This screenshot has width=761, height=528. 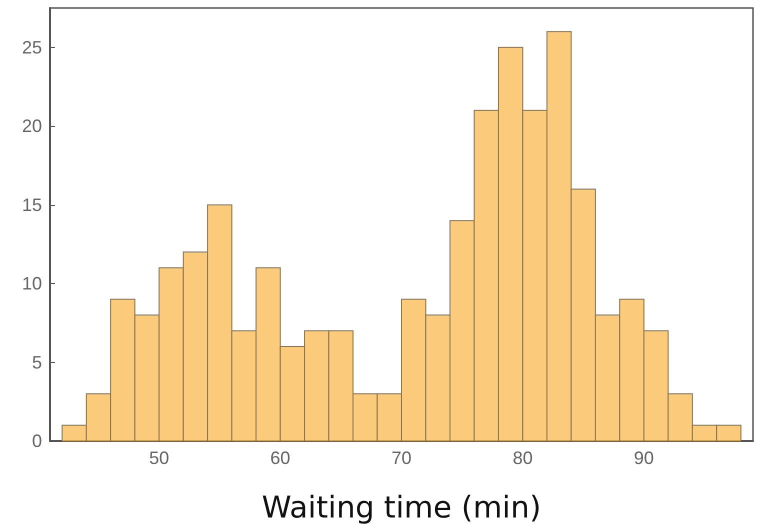 What do you see at coordinates (37, 362) in the screenshot?
I see `y-tick-label: 5` at bounding box center [37, 362].